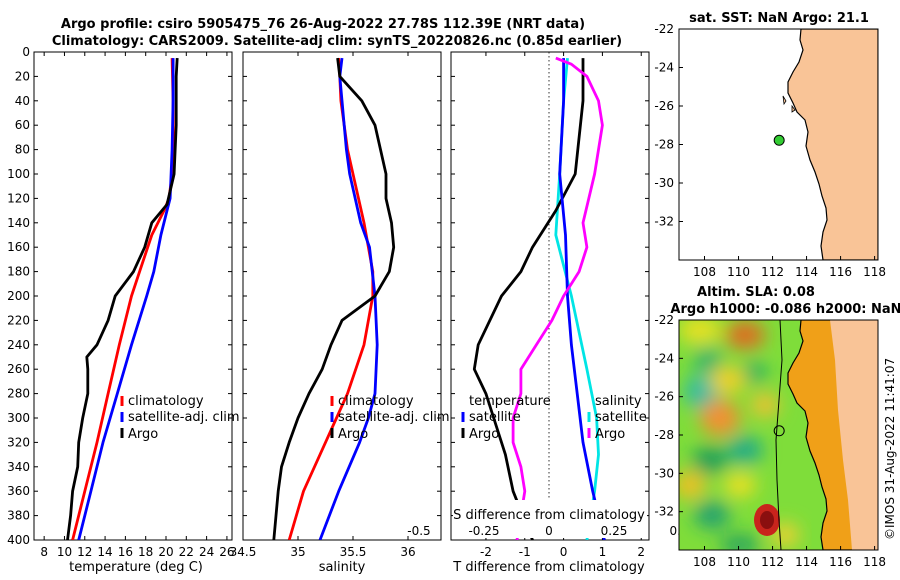 Image resolution: width=900 pixels, height=580 pixels. What do you see at coordinates (125, 552) in the screenshot?
I see `x-tick-label: 16` at bounding box center [125, 552].